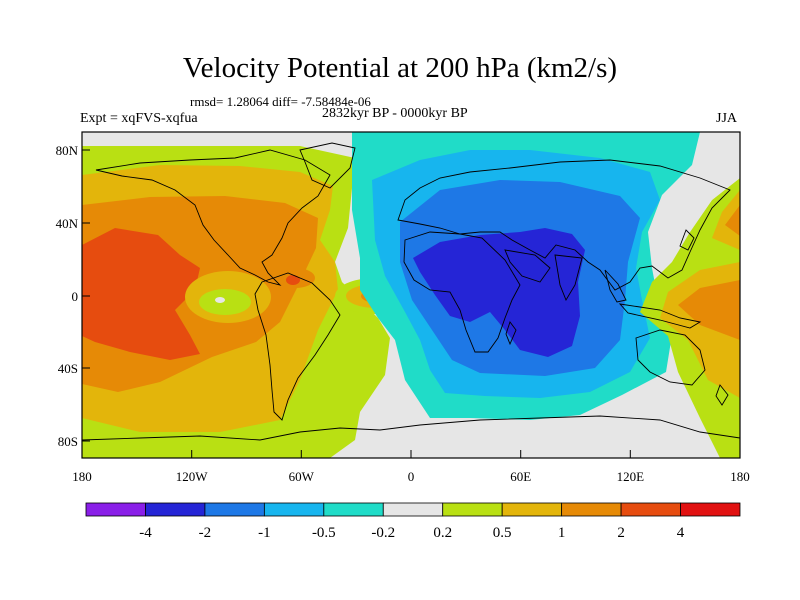 This screenshot has width=800, height=600. I want to click on coast-africa, so click(462, 292).